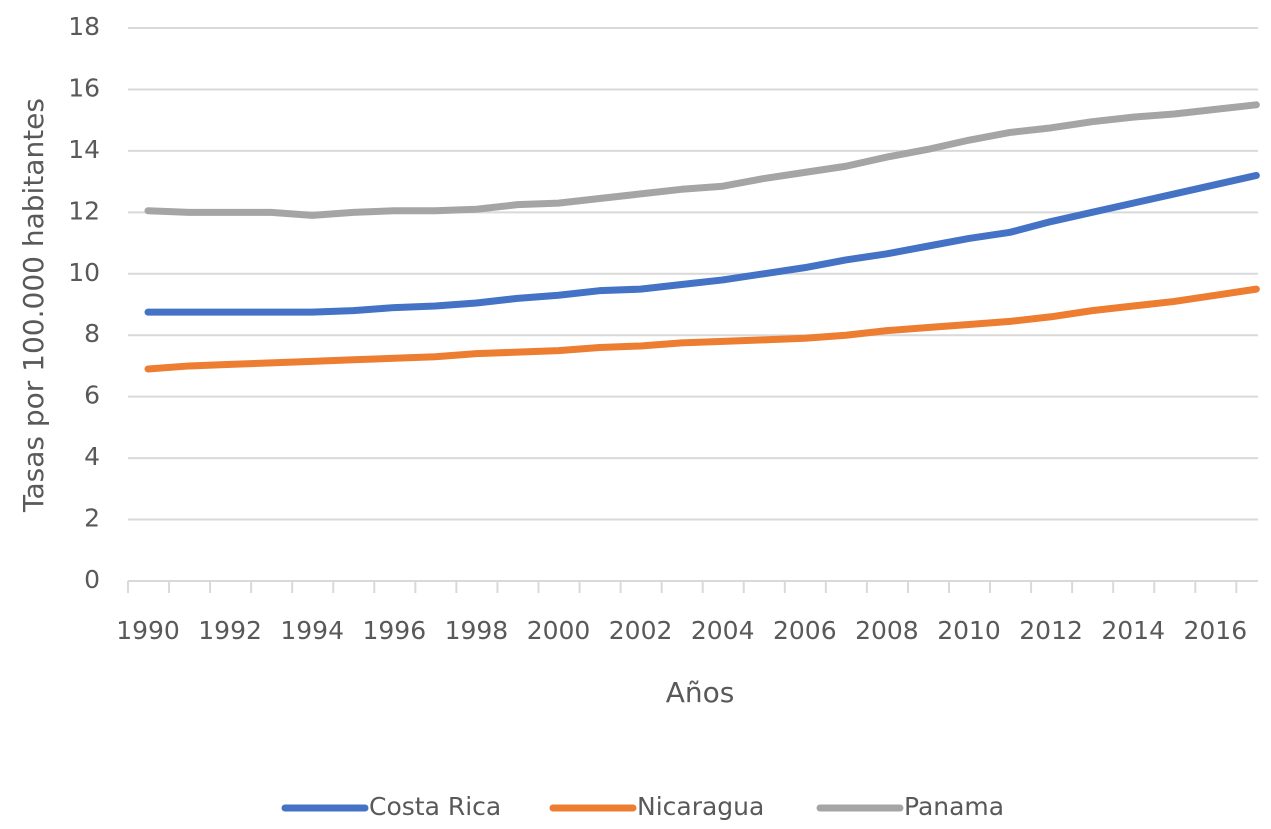  What do you see at coordinates (92, 579) in the screenshot?
I see `y-tick-label: 0` at bounding box center [92, 579].